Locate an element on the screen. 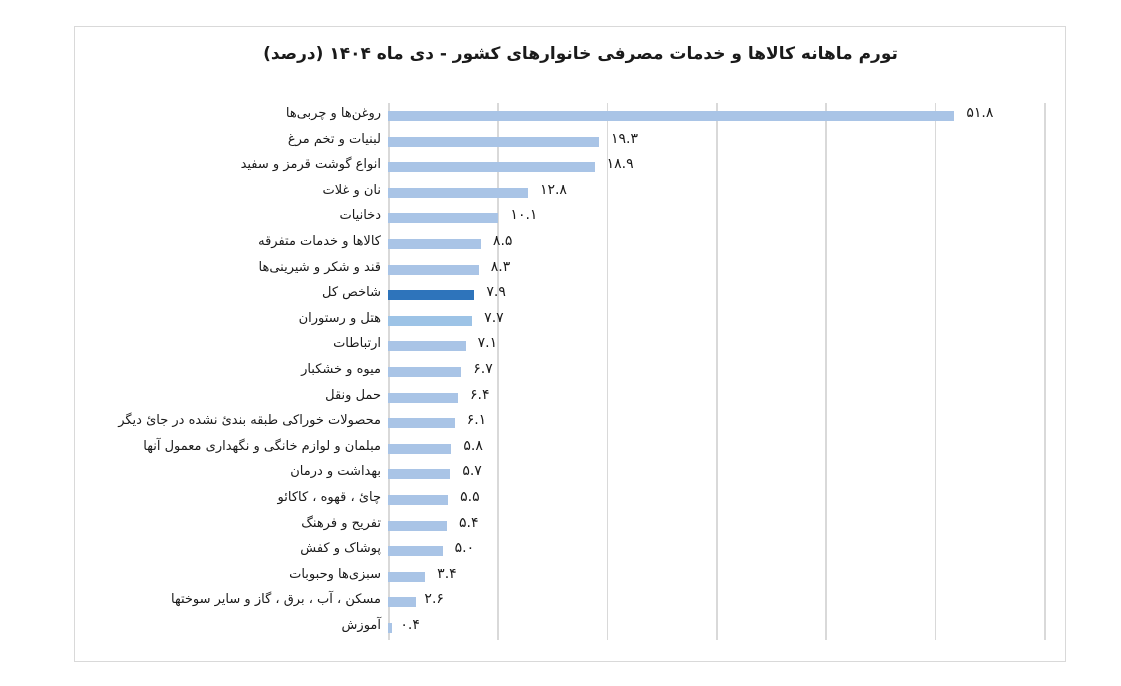  bar-row: ۵.۸ is located at coordinates (716, 446).